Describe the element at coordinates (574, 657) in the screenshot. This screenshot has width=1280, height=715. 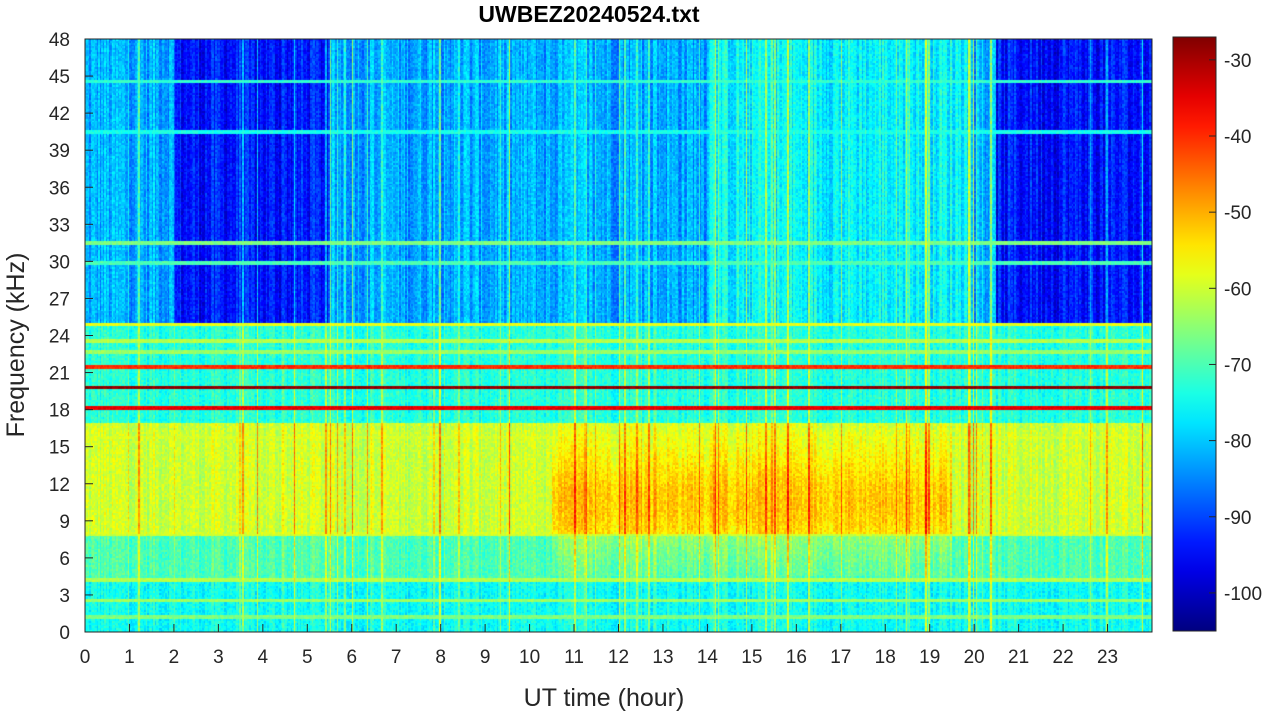
I see `x-tick-label: 11` at that location.